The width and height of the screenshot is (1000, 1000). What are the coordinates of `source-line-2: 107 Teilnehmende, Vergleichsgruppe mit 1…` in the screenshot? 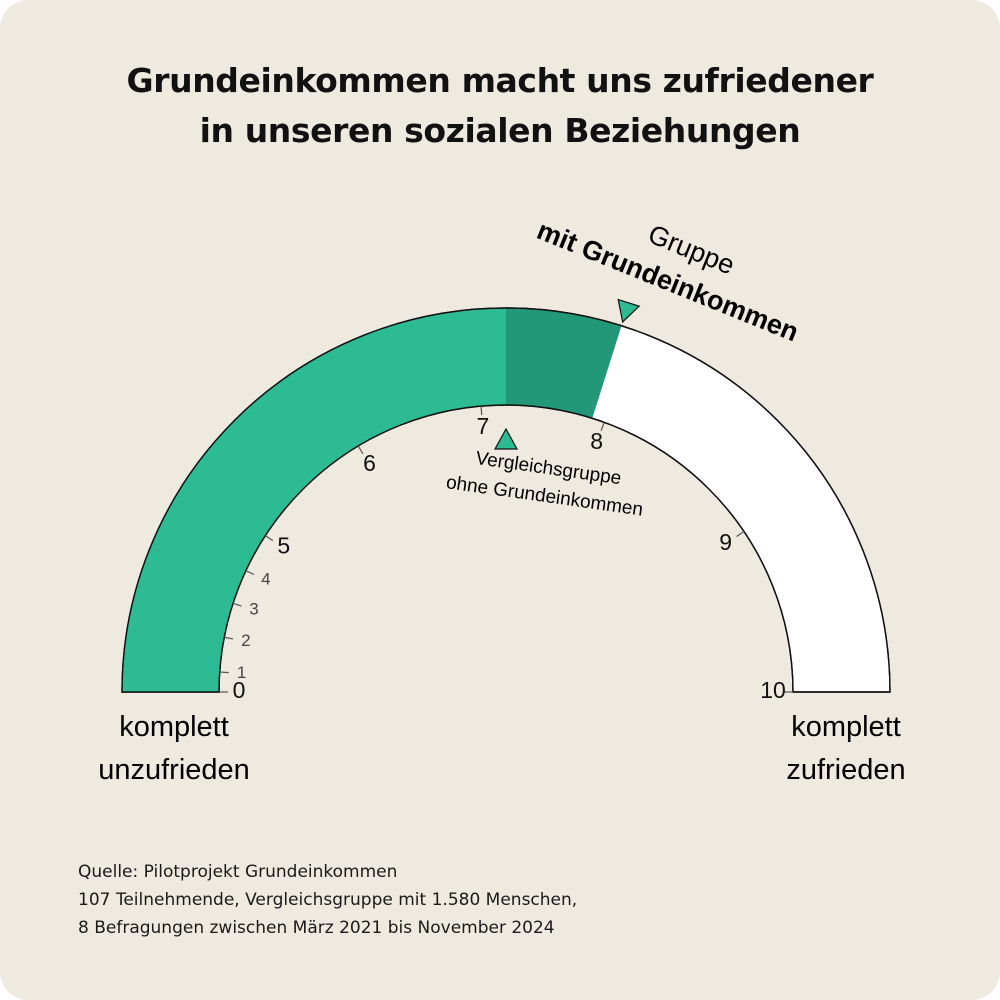 It's located at (328, 900).